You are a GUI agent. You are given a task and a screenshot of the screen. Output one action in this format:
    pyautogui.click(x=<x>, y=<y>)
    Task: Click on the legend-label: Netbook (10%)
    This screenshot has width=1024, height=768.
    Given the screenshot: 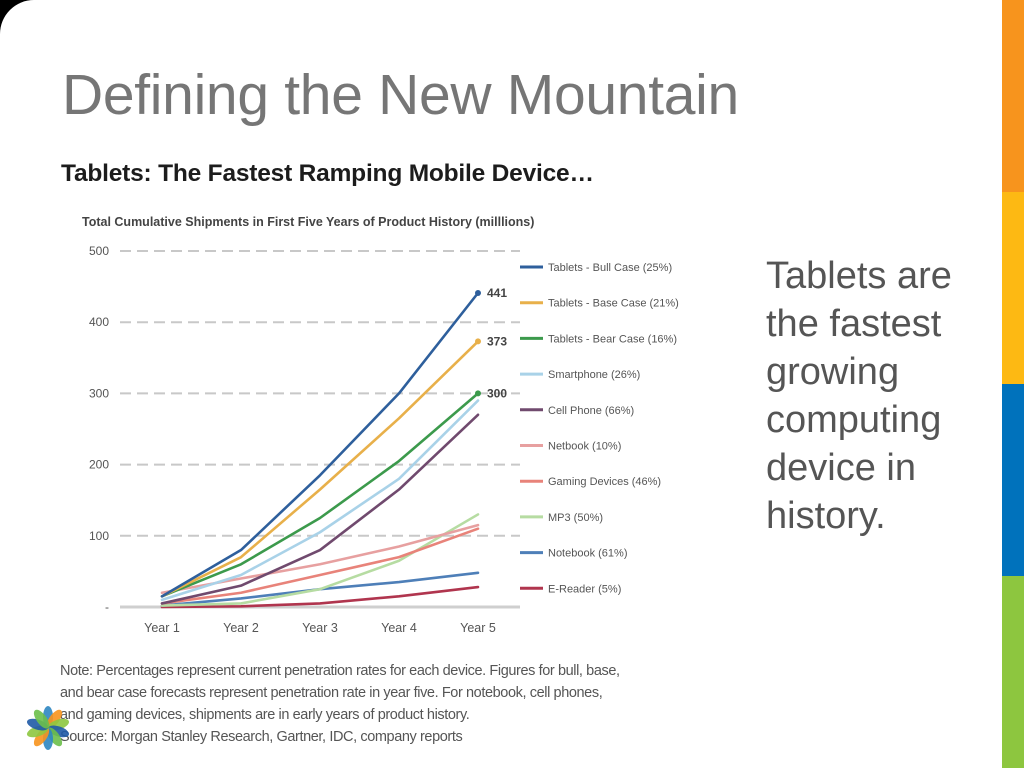 What is the action you would take?
    pyautogui.click(x=584, y=447)
    